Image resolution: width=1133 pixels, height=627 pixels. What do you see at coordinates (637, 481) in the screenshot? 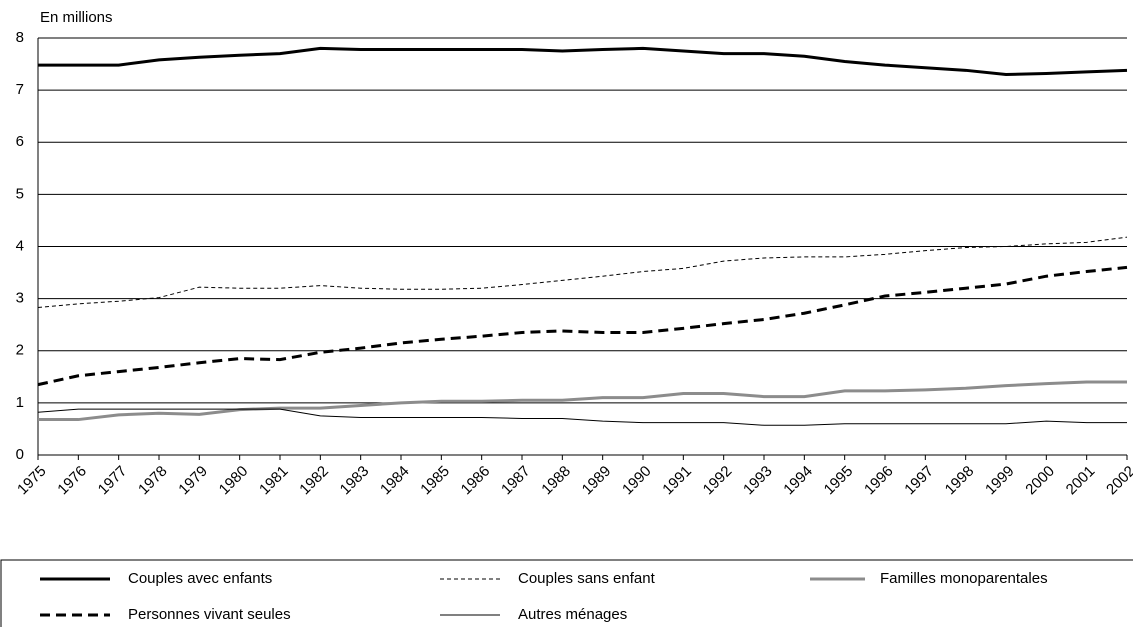
I see `x-tick-label: 1990` at bounding box center [637, 481].